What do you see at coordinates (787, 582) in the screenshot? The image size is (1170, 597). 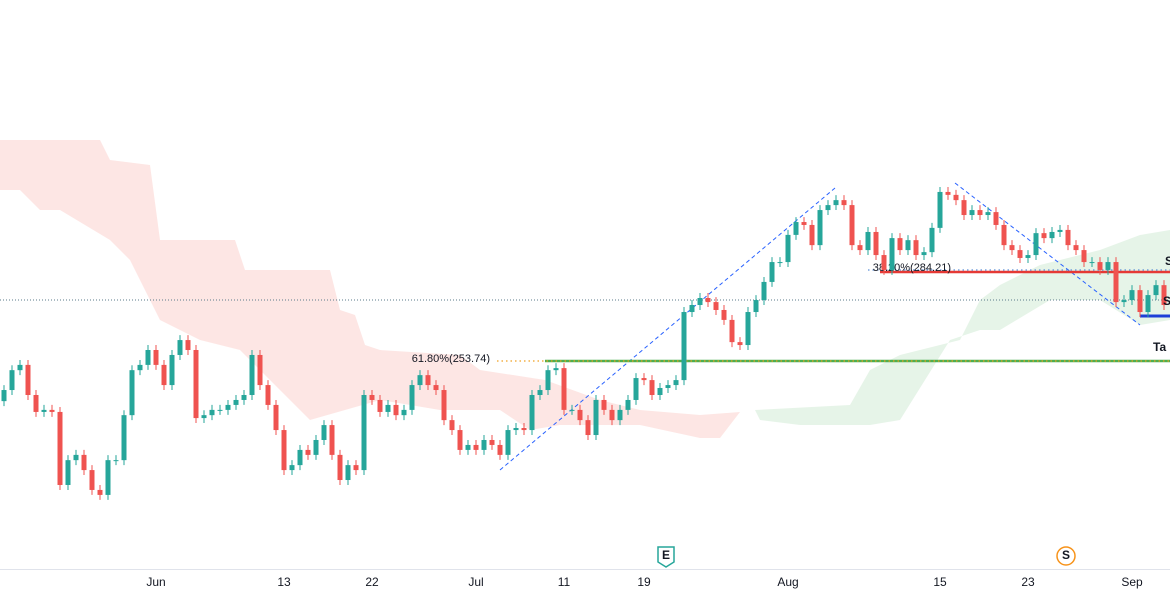 I see `x-tick-label: Aug` at bounding box center [787, 582].